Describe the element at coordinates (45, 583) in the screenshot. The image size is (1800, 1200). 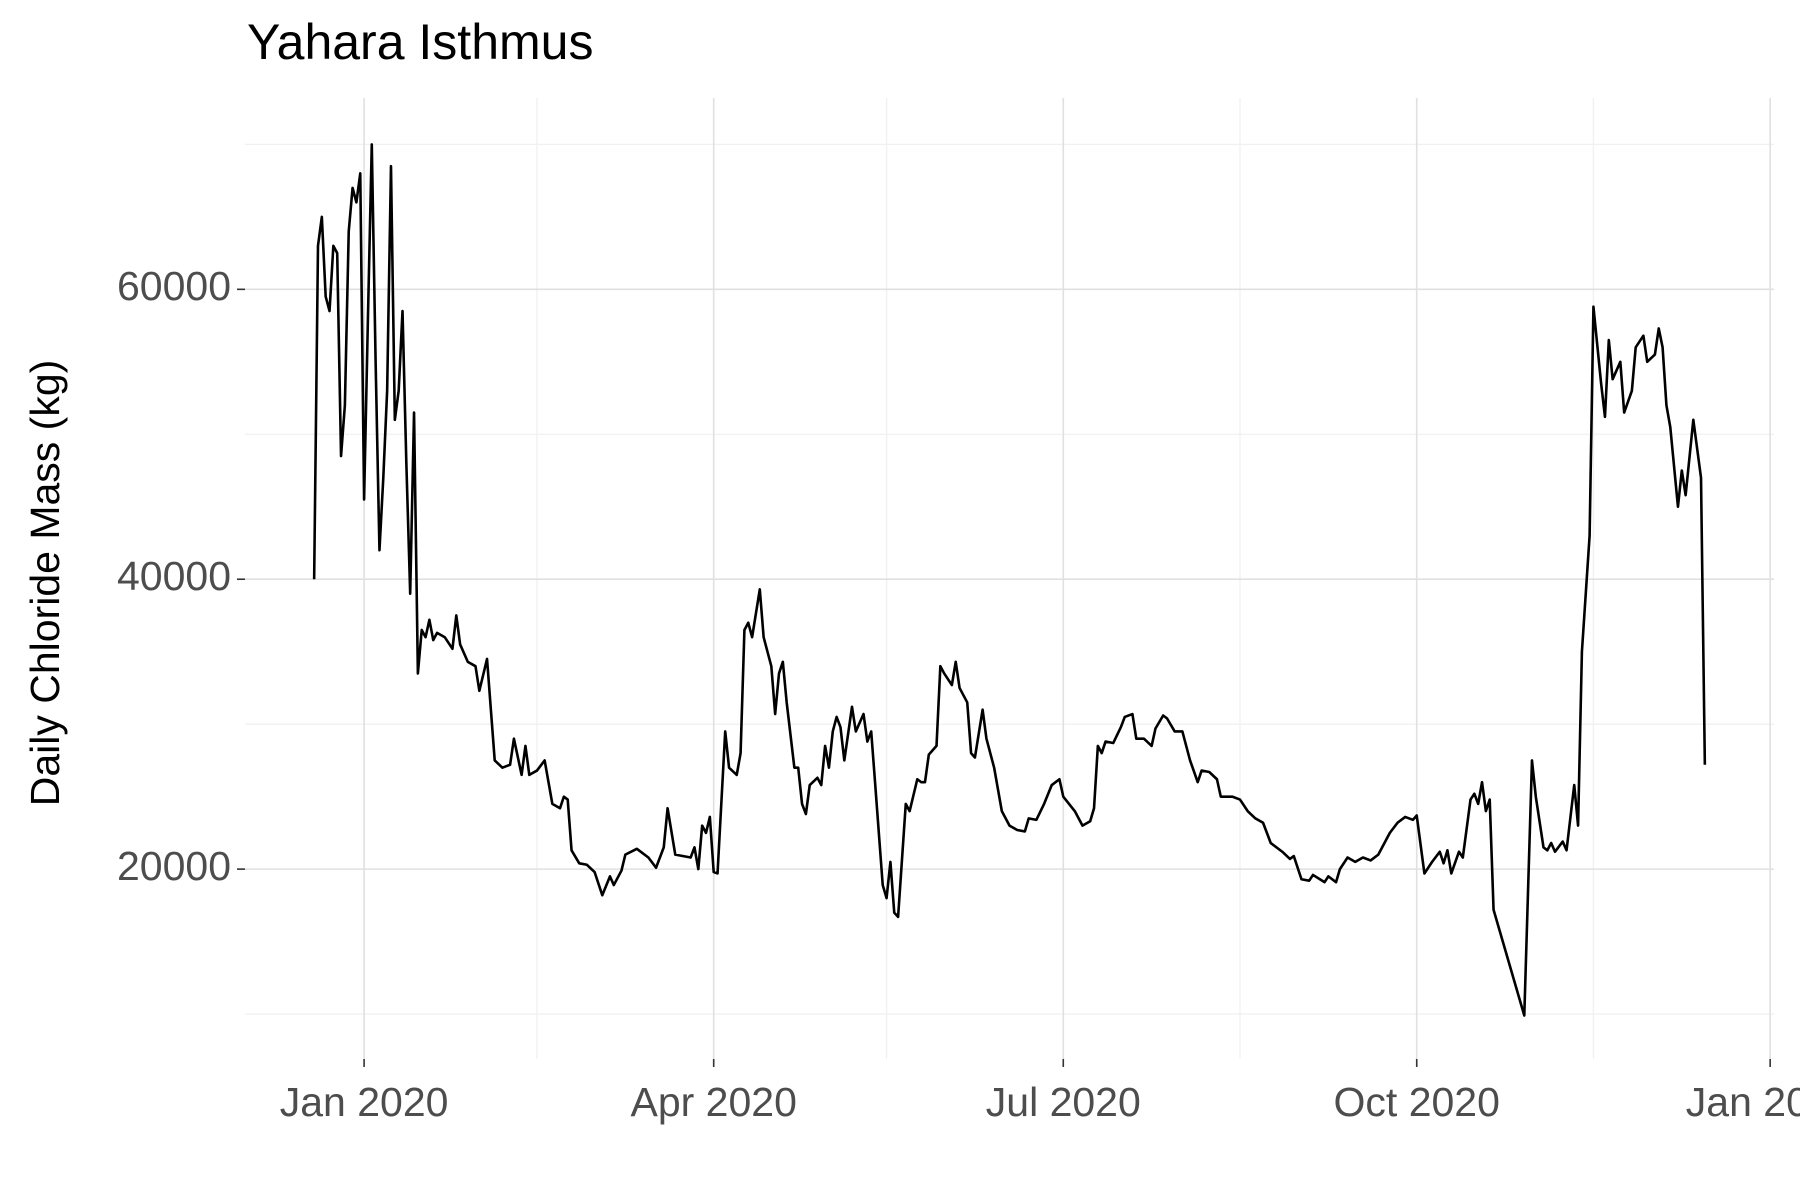
I see `y-axis-title: Daily Chloride Mass (kg)` at that location.